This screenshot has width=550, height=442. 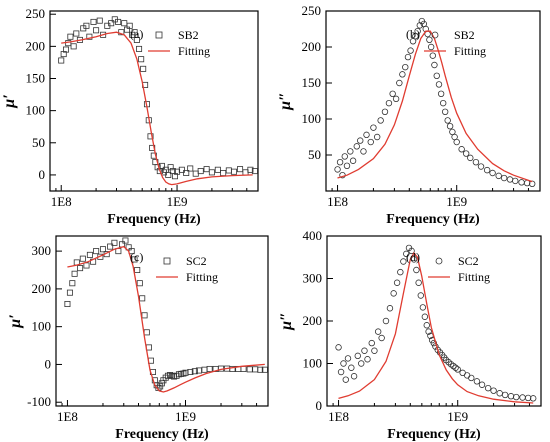 I want to click on x-tick-label: 1E9, so click(x=185, y=416).